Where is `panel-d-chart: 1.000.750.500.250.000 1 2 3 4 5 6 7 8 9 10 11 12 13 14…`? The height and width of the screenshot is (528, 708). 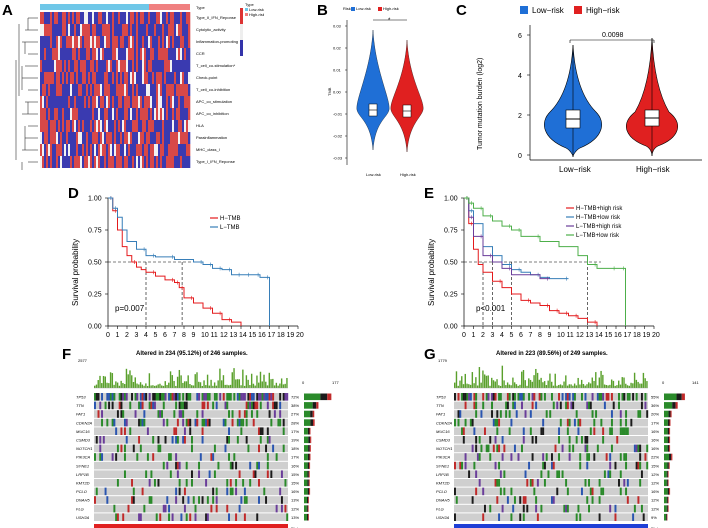 panel-d-chart: 1.000.750.500.250.000 1 2 3 4 5 6 7 8 9 10 11 12 13 14… is located at coordinates (187, 268).